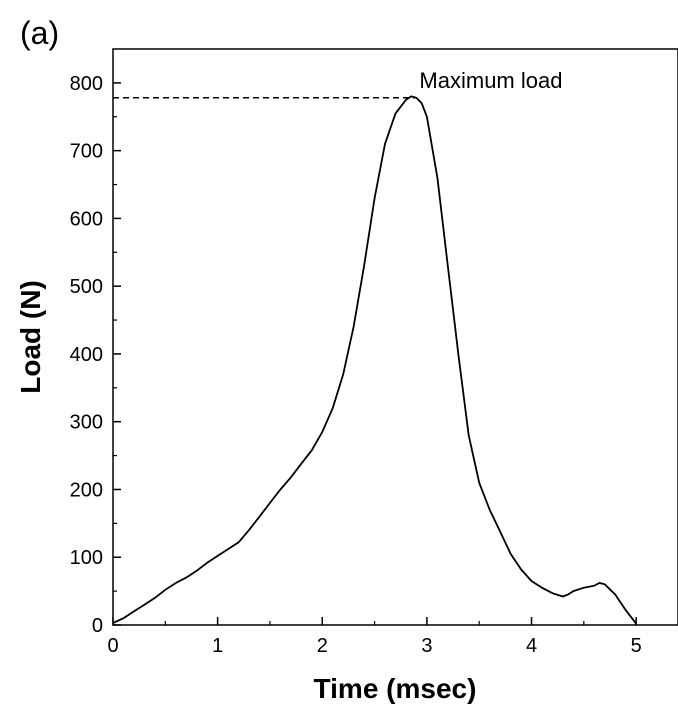 This screenshot has height=705, width=678. I want to click on y-tick-label-0: 0, so click(97, 626).